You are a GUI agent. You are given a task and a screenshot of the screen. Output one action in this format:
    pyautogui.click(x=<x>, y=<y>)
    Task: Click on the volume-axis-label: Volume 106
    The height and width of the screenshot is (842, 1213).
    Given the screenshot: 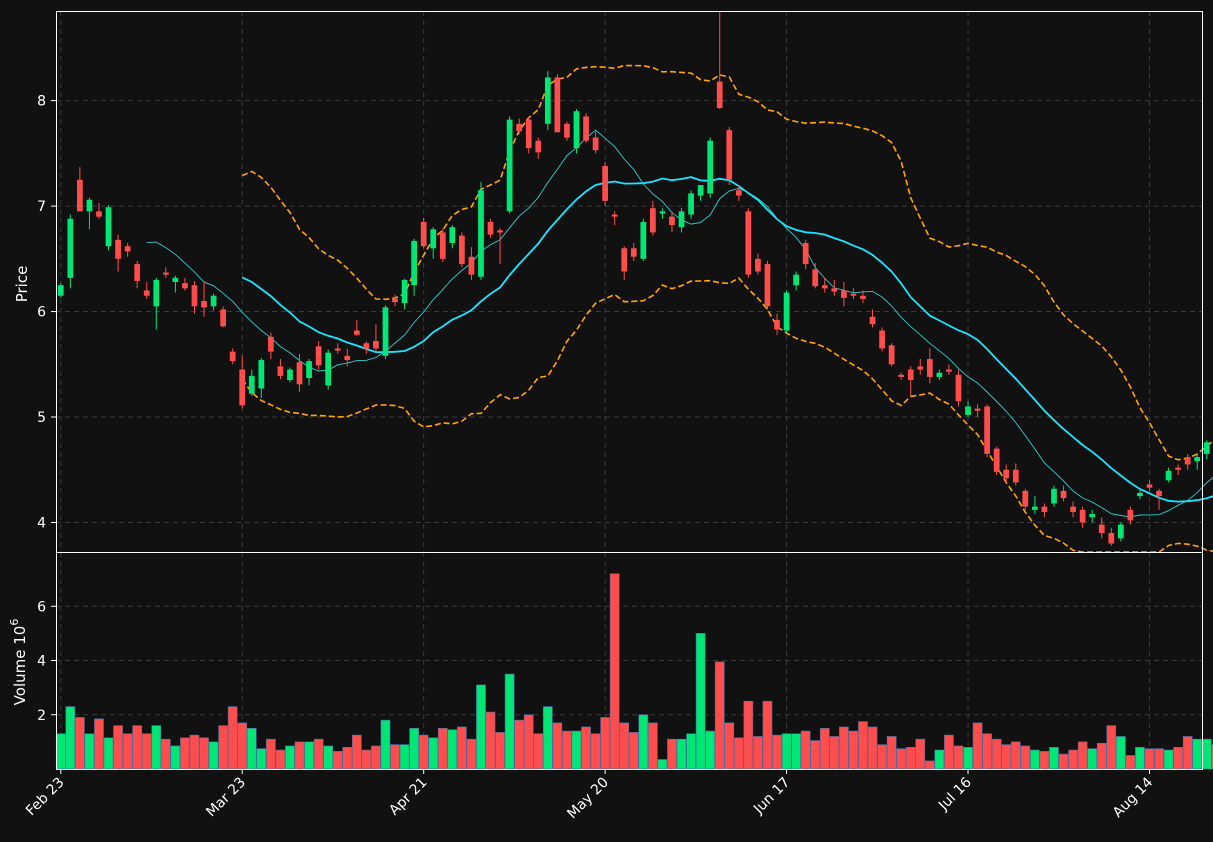 What is the action you would take?
    pyautogui.click(x=18, y=662)
    